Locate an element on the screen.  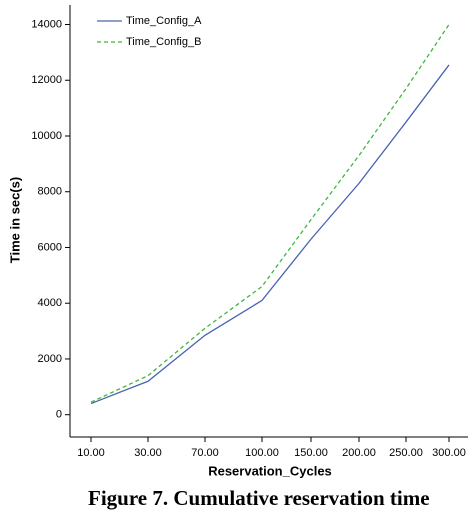
y-tick-label: 14000 is located at coordinates (46, 24).